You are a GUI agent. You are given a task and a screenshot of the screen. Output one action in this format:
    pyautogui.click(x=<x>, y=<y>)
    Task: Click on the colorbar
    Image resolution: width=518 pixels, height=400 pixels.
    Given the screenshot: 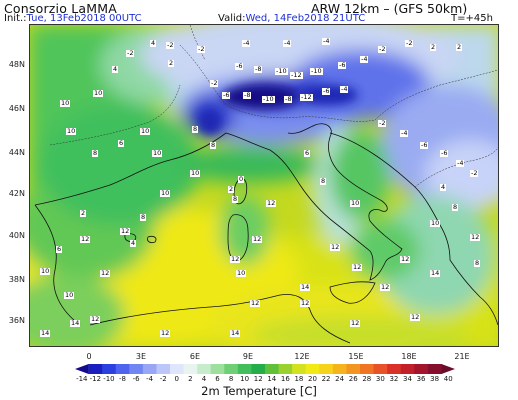 What is the action you would take?
    pyautogui.click(x=265, y=369)
    